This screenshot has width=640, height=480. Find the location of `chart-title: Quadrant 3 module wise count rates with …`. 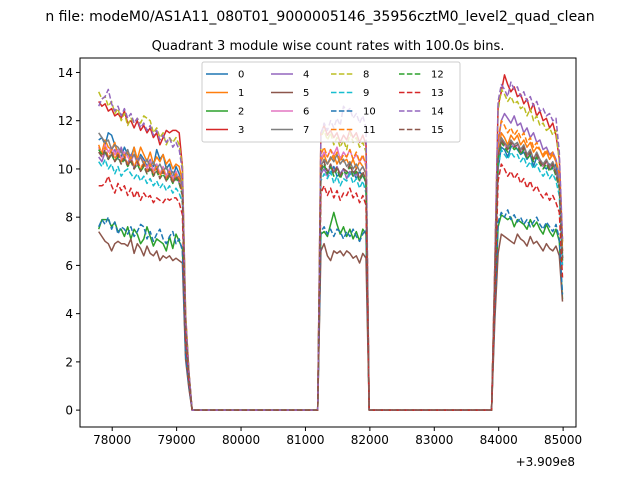

chart-title: Quadrant 3 module wise count rates with … is located at coordinates (328, 46).